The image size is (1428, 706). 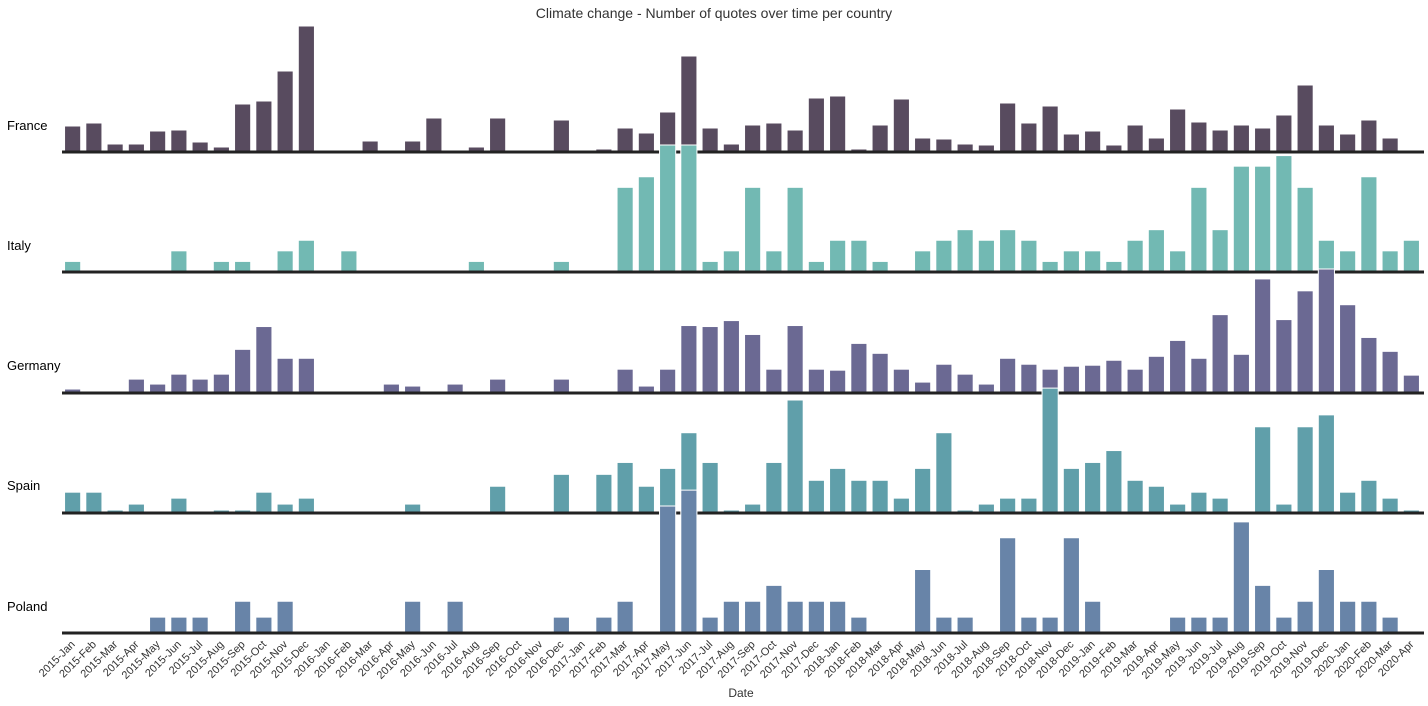 What do you see at coordinates (498, 499) in the screenshot?
I see `bar-spain-2016-Sep` at bounding box center [498, 499].